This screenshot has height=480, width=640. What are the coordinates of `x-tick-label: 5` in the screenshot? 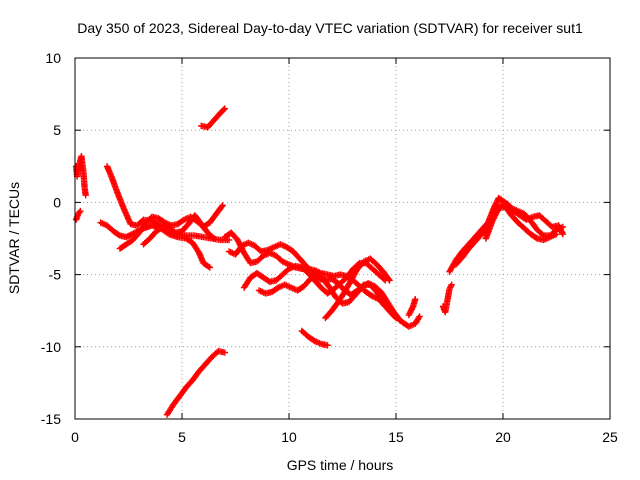 It's located at (182, 437).